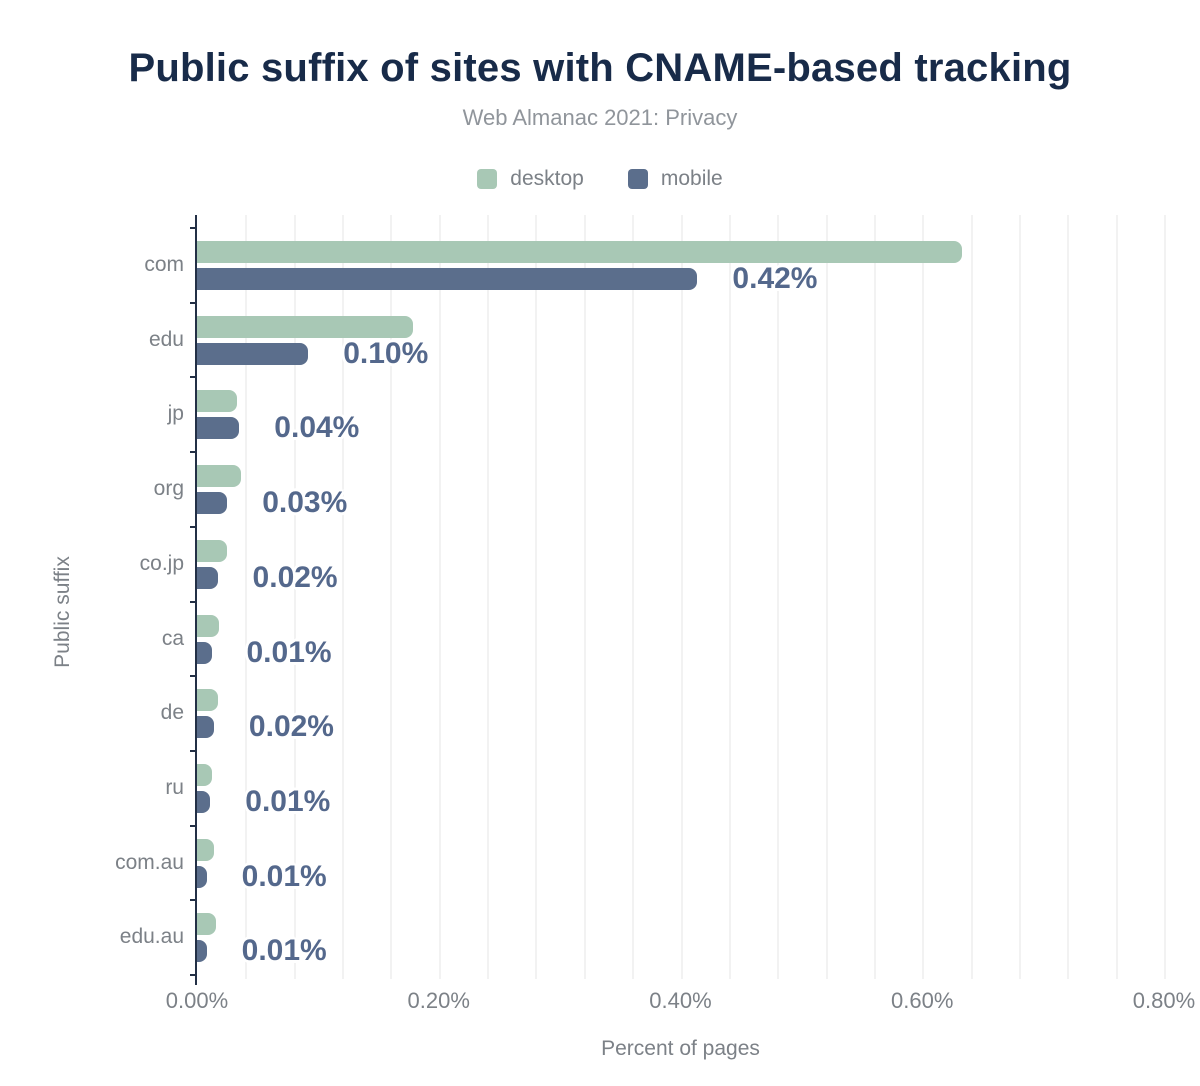 The height and width of the screenshot is (1086, 1200). What do you see at coordinates (691, 178) in the screenshot?
I see `legend-label-mobile: mobile` at bounding box center [691, 178].